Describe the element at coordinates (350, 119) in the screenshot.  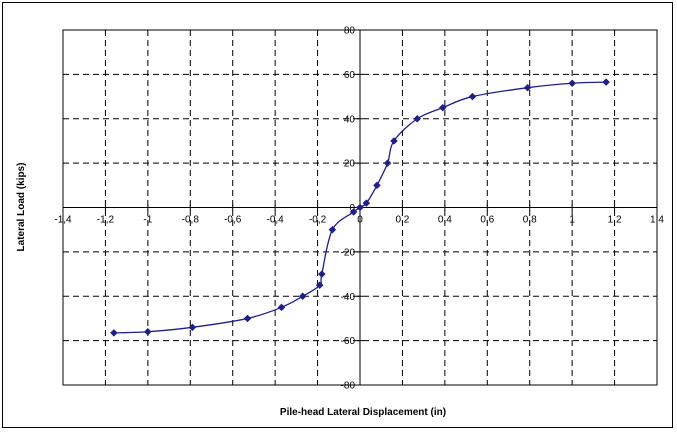
I see `y-tick-label: 40` at that location.